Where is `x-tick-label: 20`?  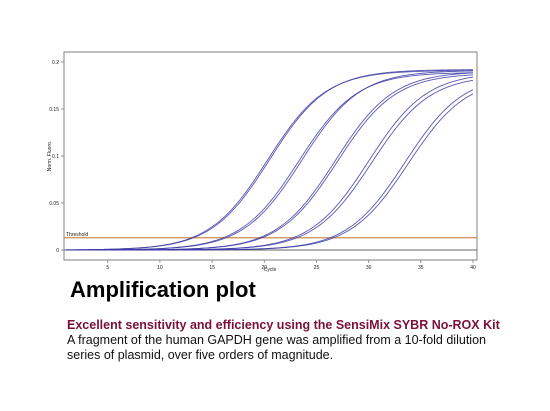
x-tick-label: 20 is located at coordinates (265, 268).